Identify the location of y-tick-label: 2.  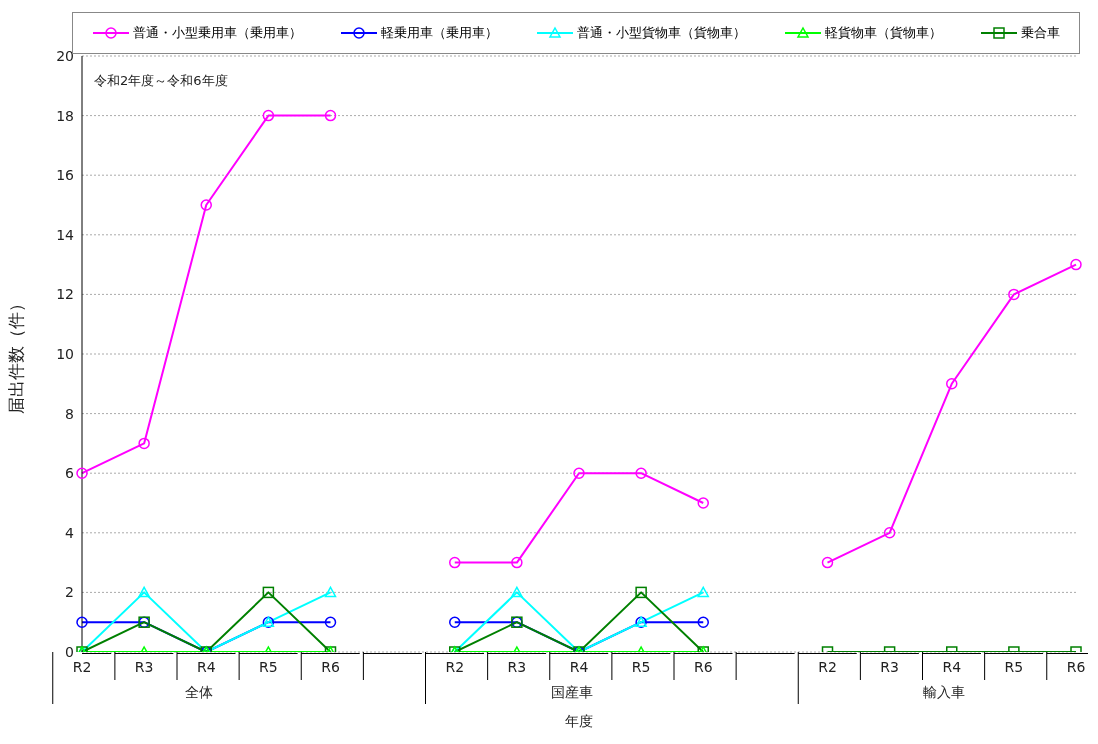
(69, 592).